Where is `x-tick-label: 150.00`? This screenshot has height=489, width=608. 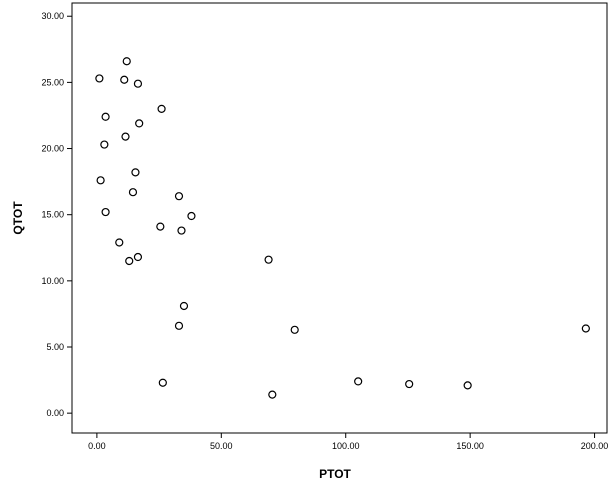
x-tick-label: 150.00 is located at coordinates (470, 446).